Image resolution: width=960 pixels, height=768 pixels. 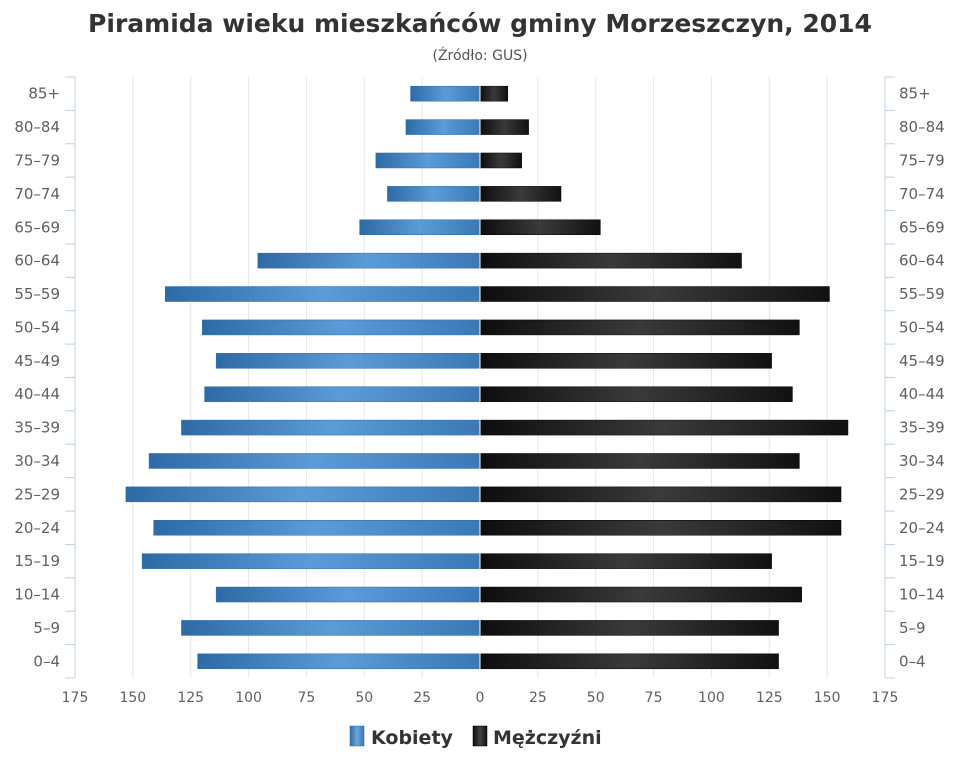 What do you see at coordinates (37, 561) in the screenshot?
I see `category-label-left: 15–19` at bounding box center [37, 561].